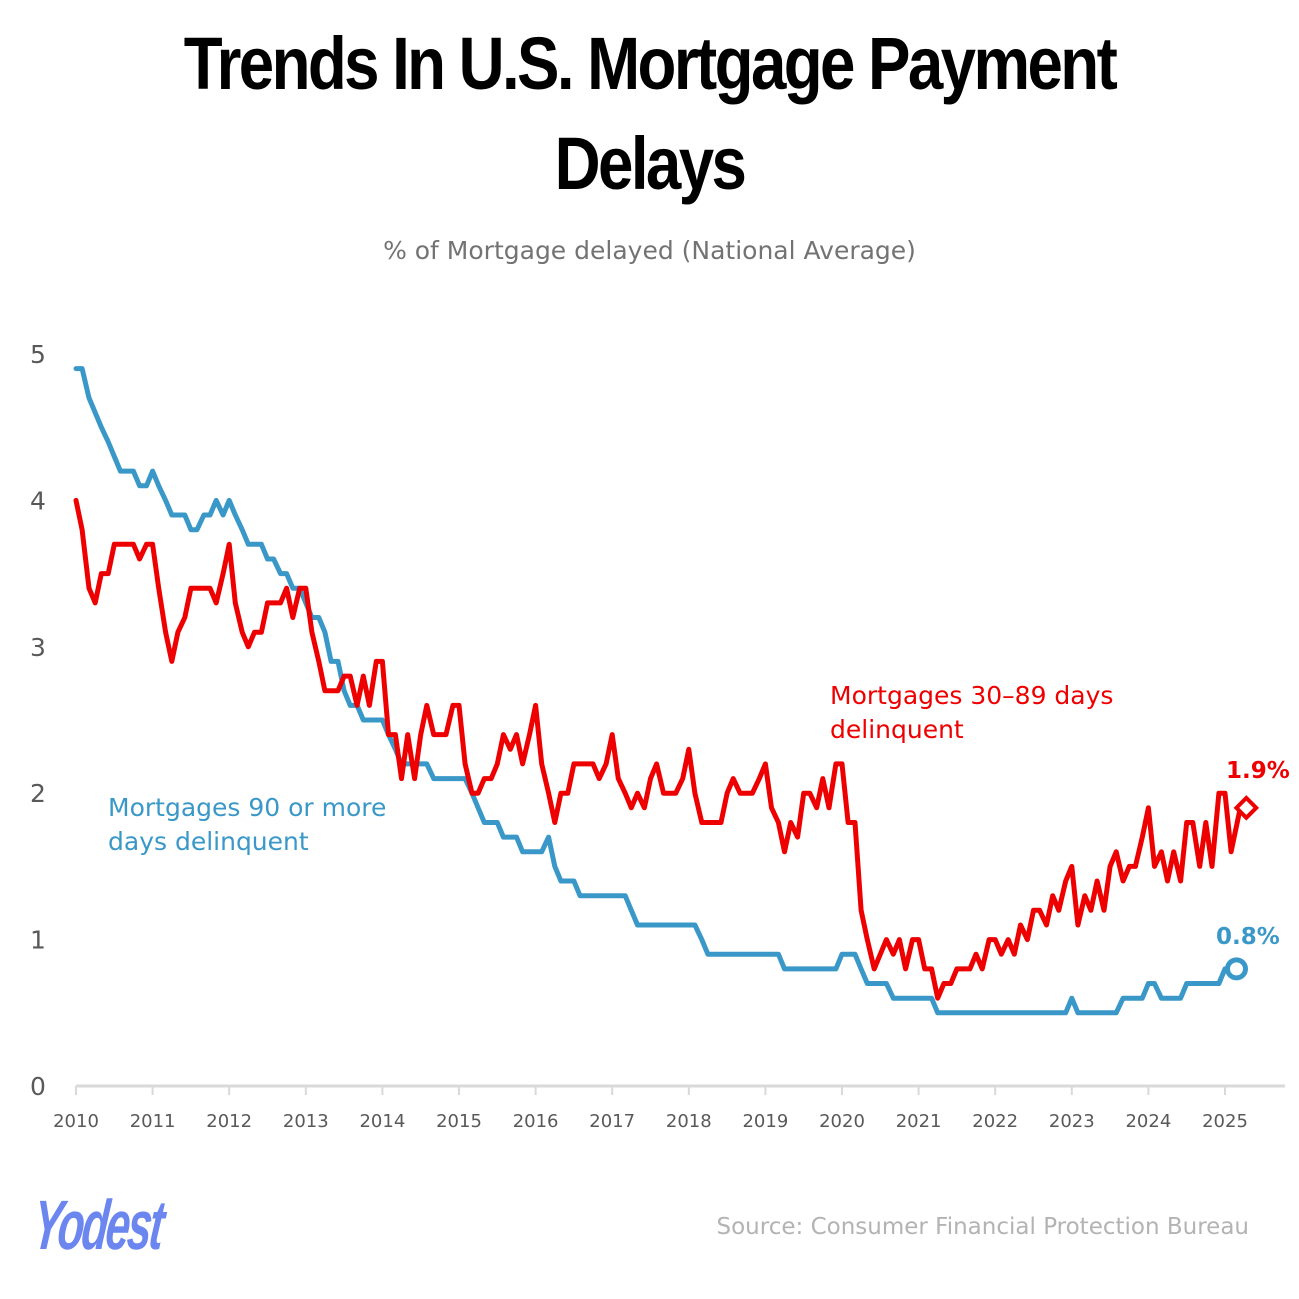  Describe the element at coordinates (306, 1121) in the screenshot. I see `x-tick-label: 2013` at that location.